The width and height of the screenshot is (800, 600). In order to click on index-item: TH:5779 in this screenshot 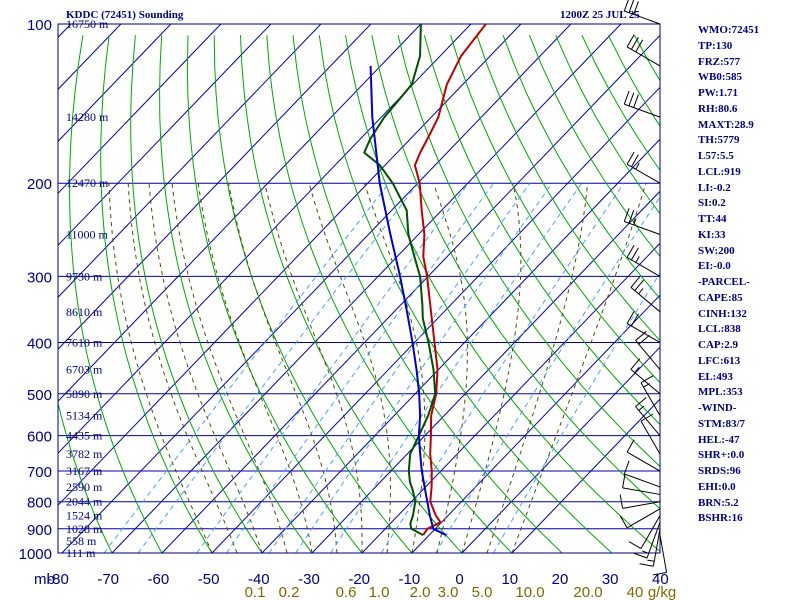, I will do `click(719, 140)`.